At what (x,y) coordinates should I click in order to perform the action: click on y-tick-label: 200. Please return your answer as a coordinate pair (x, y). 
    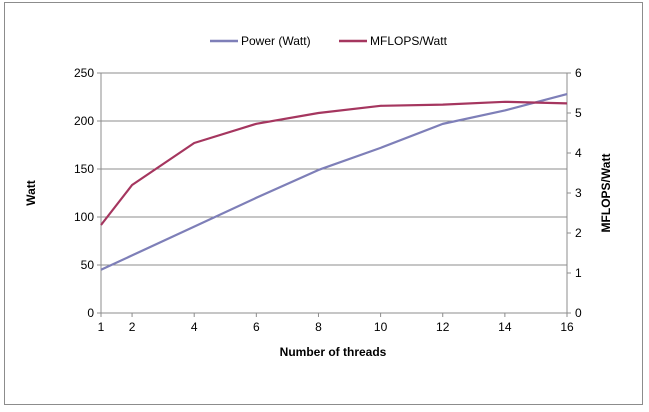
    Looking at the image, I should click on (84, 121).